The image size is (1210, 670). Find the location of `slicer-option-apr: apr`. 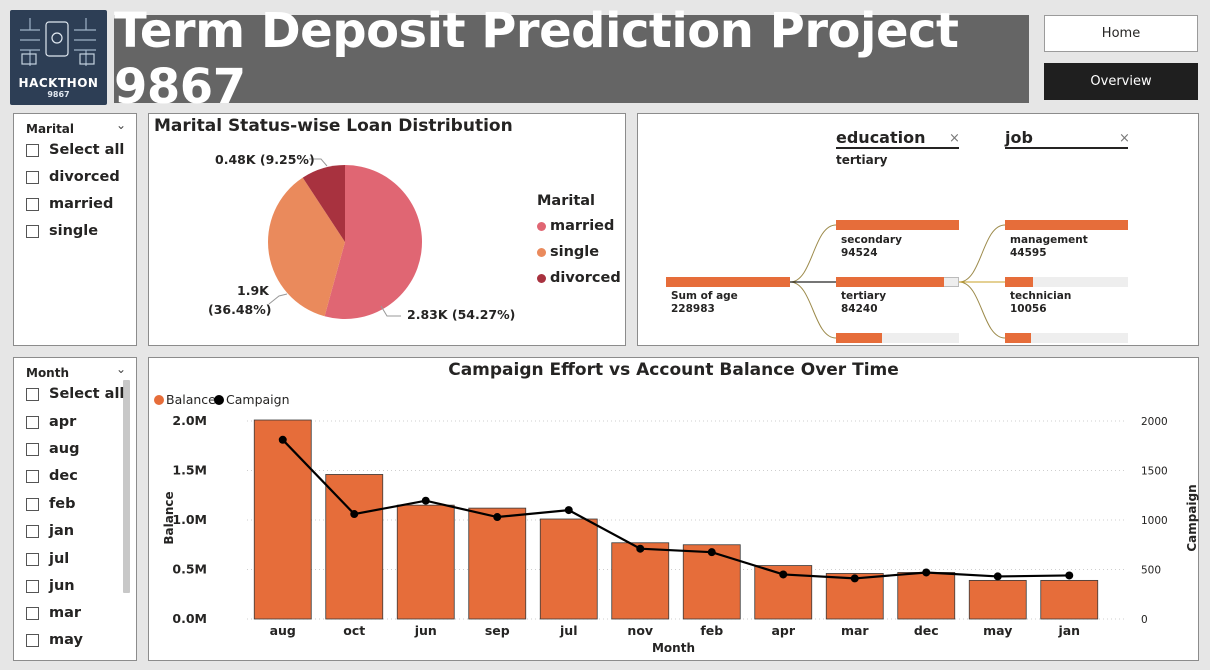

slicer-option-apr: apr is located at coordinates (51, 422).